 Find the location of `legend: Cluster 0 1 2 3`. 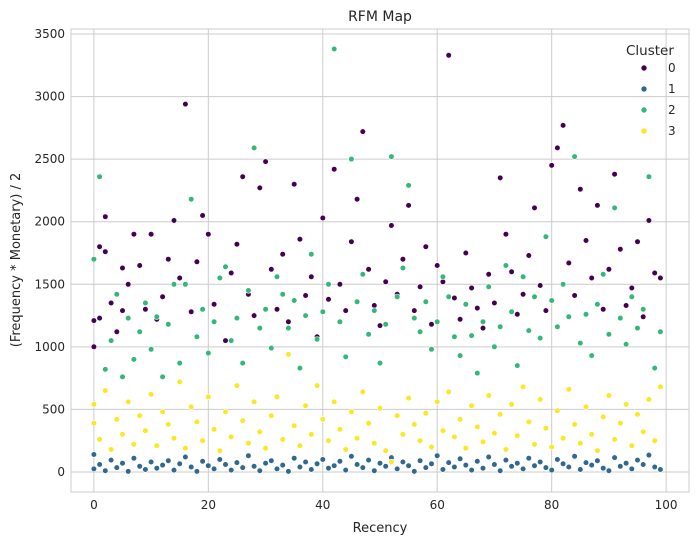

legend: Cluster 0 1 2 3 is located at coordinates (651, 90).